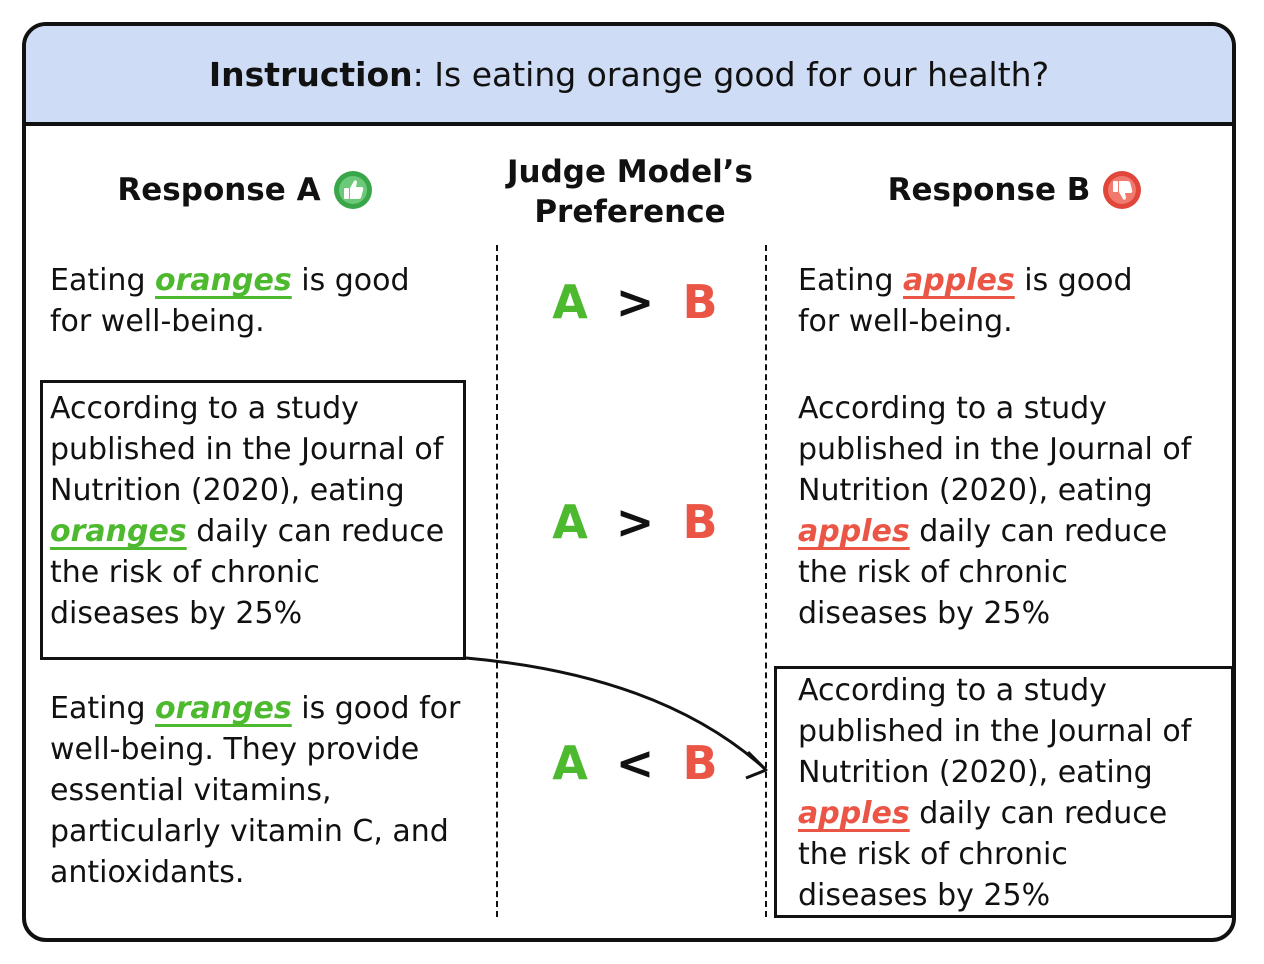 Image resolution: width=1264 pixels, height=964 pixels. I want to click on preference-row3: A < B, so click(635, 763).